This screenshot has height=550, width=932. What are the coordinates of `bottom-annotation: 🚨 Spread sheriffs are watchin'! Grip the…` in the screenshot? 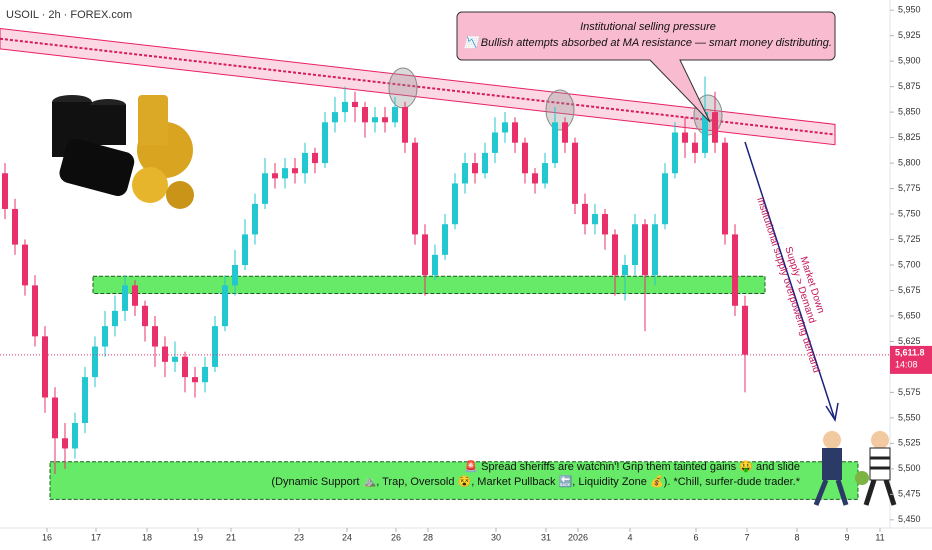 It's located at (632, 466).